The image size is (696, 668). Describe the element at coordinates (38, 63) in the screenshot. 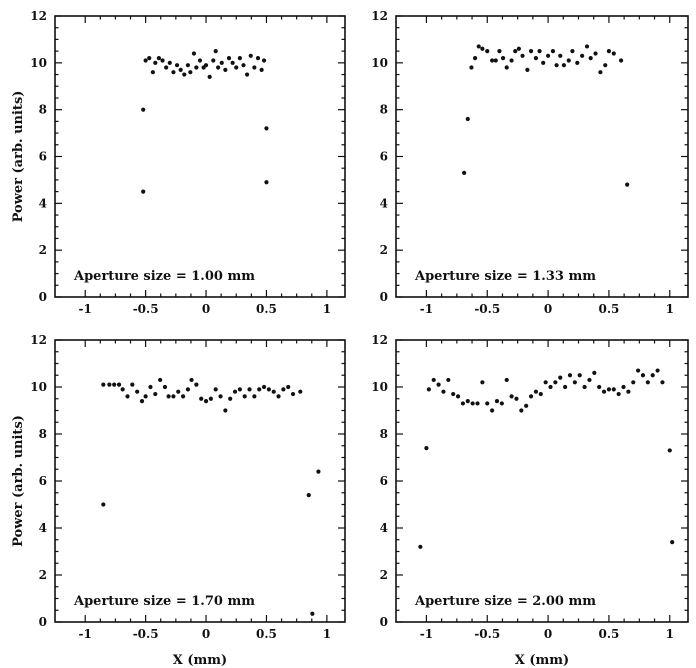

I see `y-tick-label: 10` at that location.